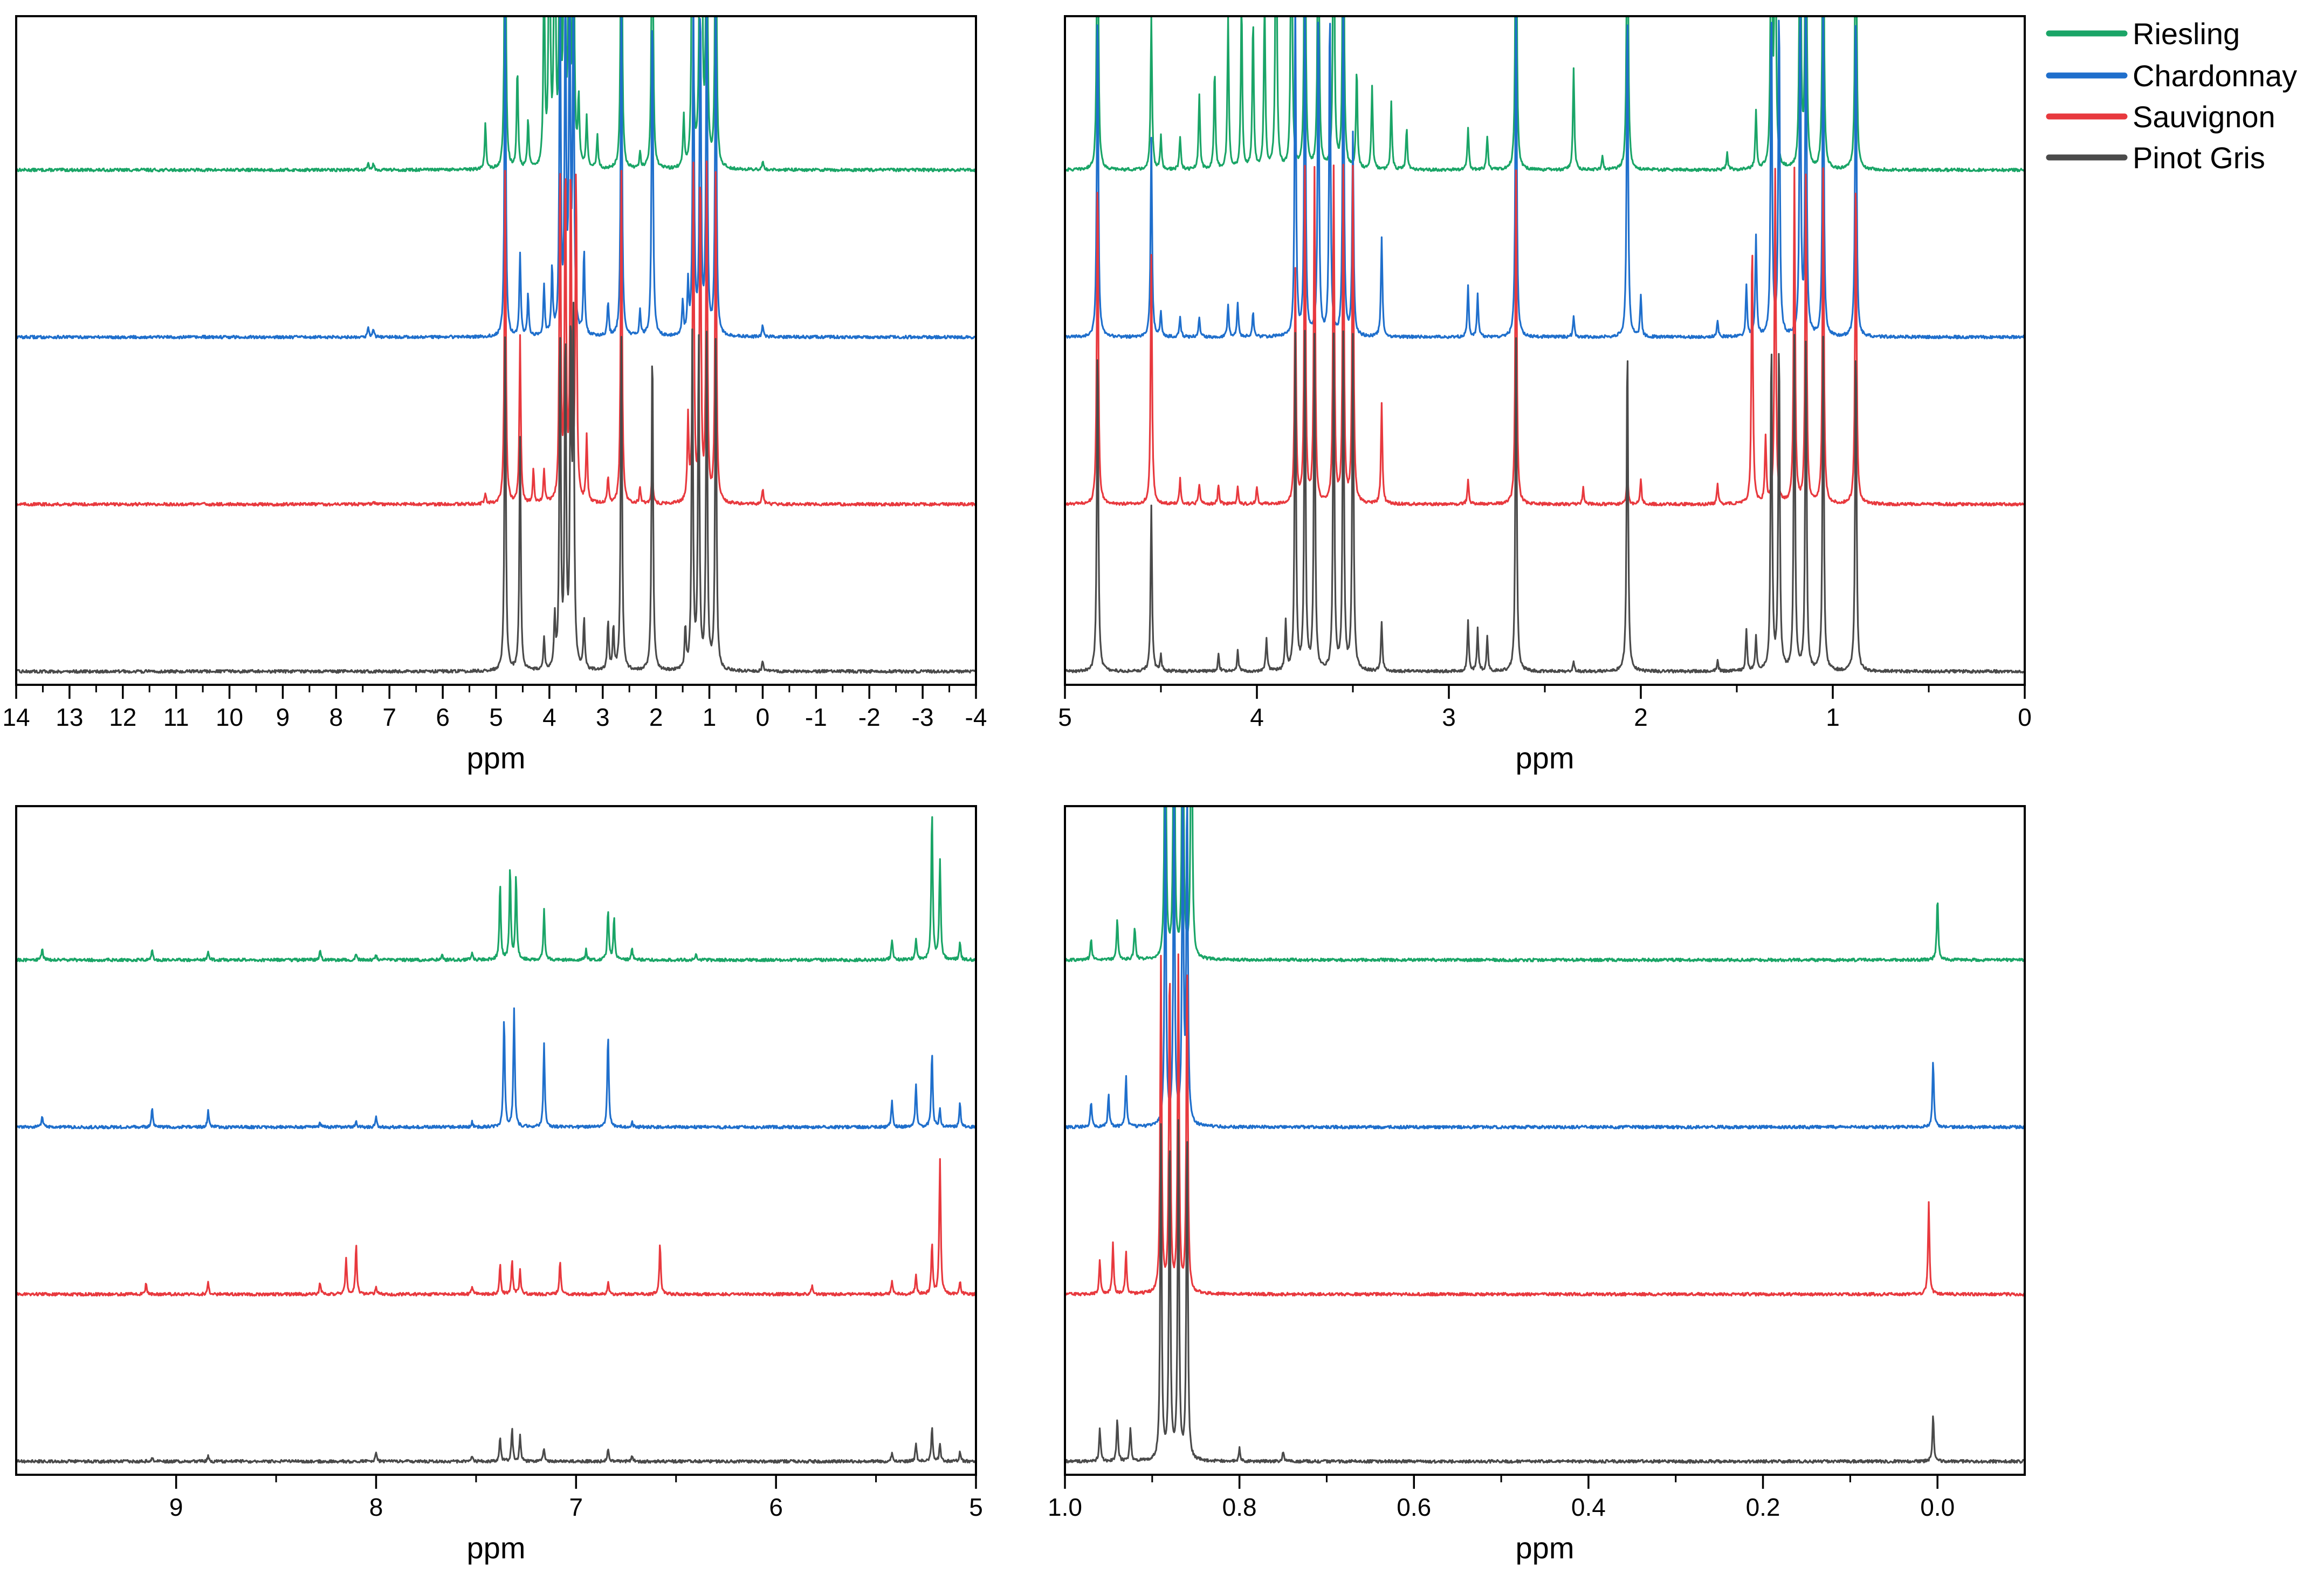 The width and height of the screenshot is (2324, 1581). What do you see at coordinates (1937, 1507) in the screenshot?
I see `x-tick-label: 0.0` at bounding box center [1937, 1507].